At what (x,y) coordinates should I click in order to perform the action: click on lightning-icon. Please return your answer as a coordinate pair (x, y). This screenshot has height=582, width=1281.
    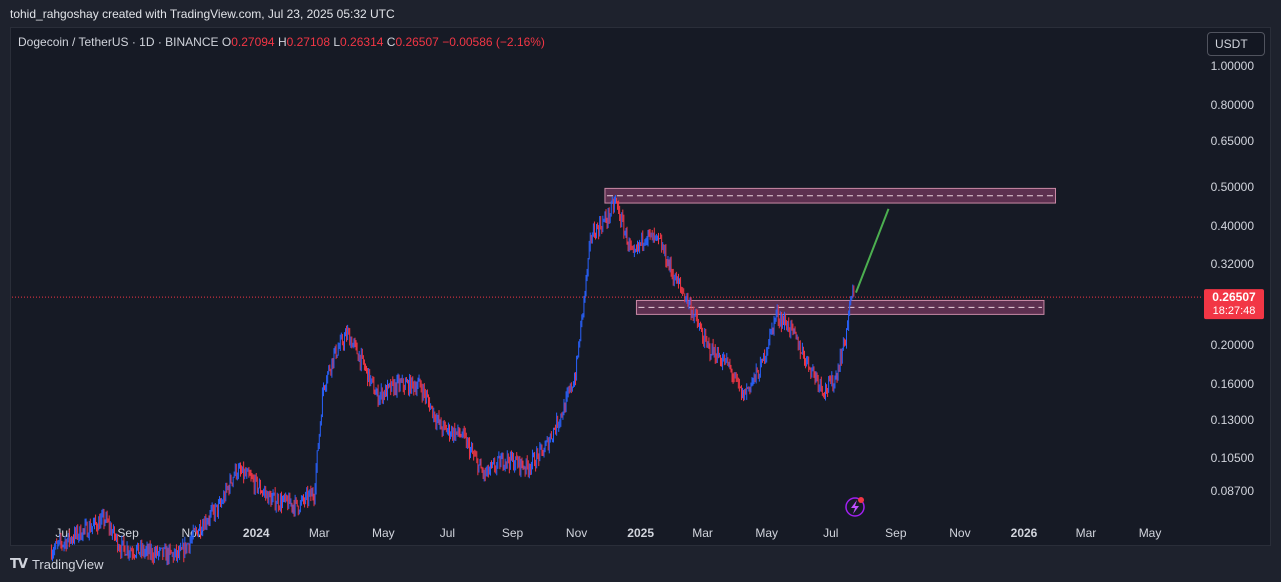
    Looking at the image, I should click on (855, 507).